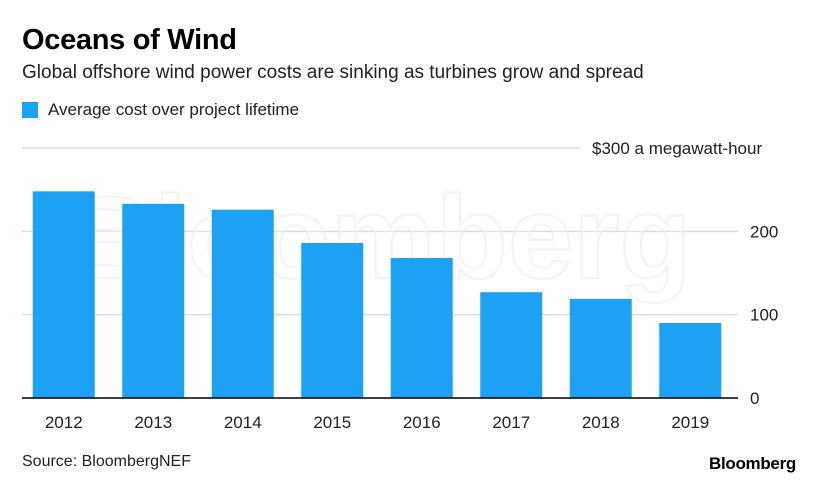 This screenshot has width=814, height=482. What do you see at coordinates (754, 398) in the screenshot?
I see `y-tick-label: 0` at bounding box center [754, 398].